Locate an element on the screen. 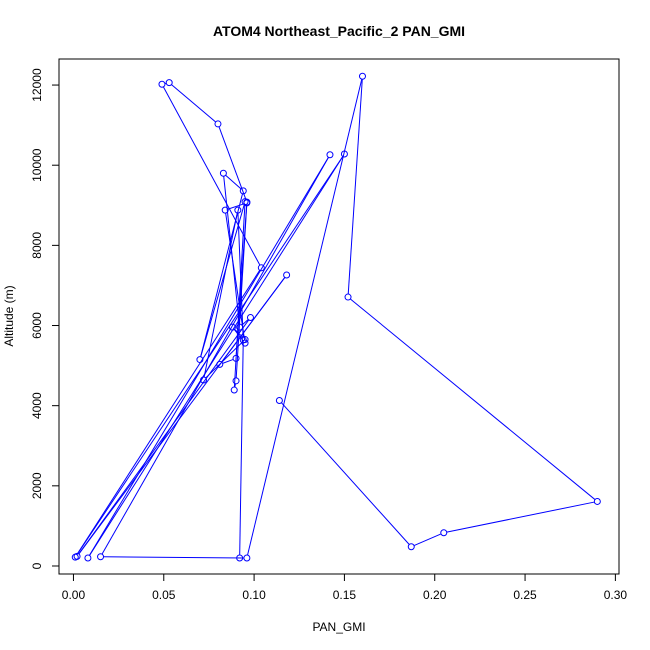 The height and width of the screenshot is (650, 650). x-tick-label: 0.10 is located at coordinates (254, 595).